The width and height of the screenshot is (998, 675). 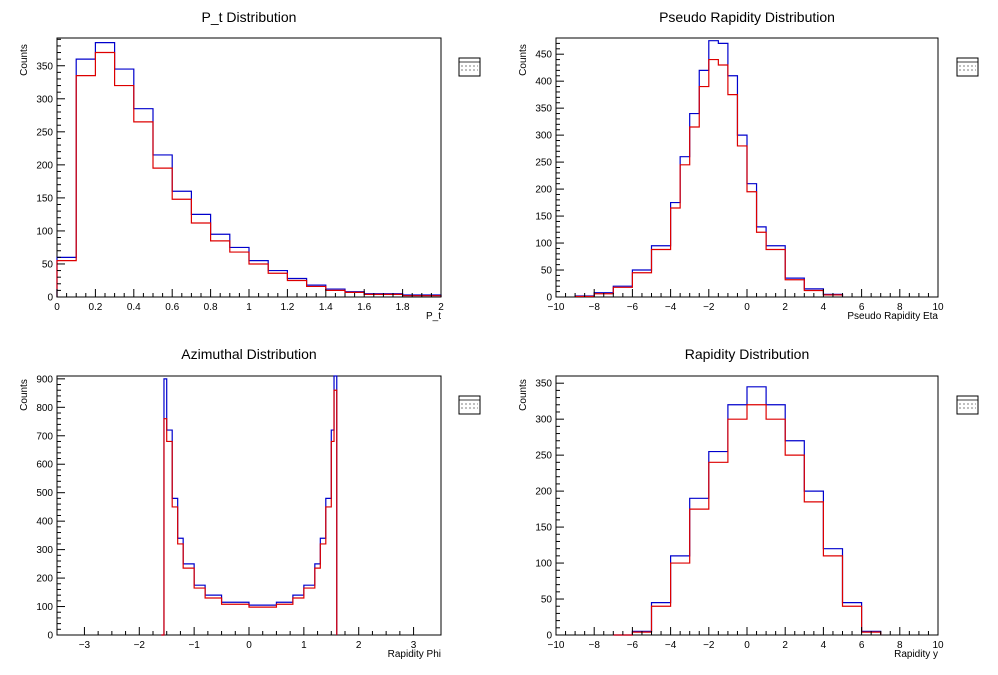 I want to click on panel-pt-xtick-label: 0, so click(x=57, y=307).